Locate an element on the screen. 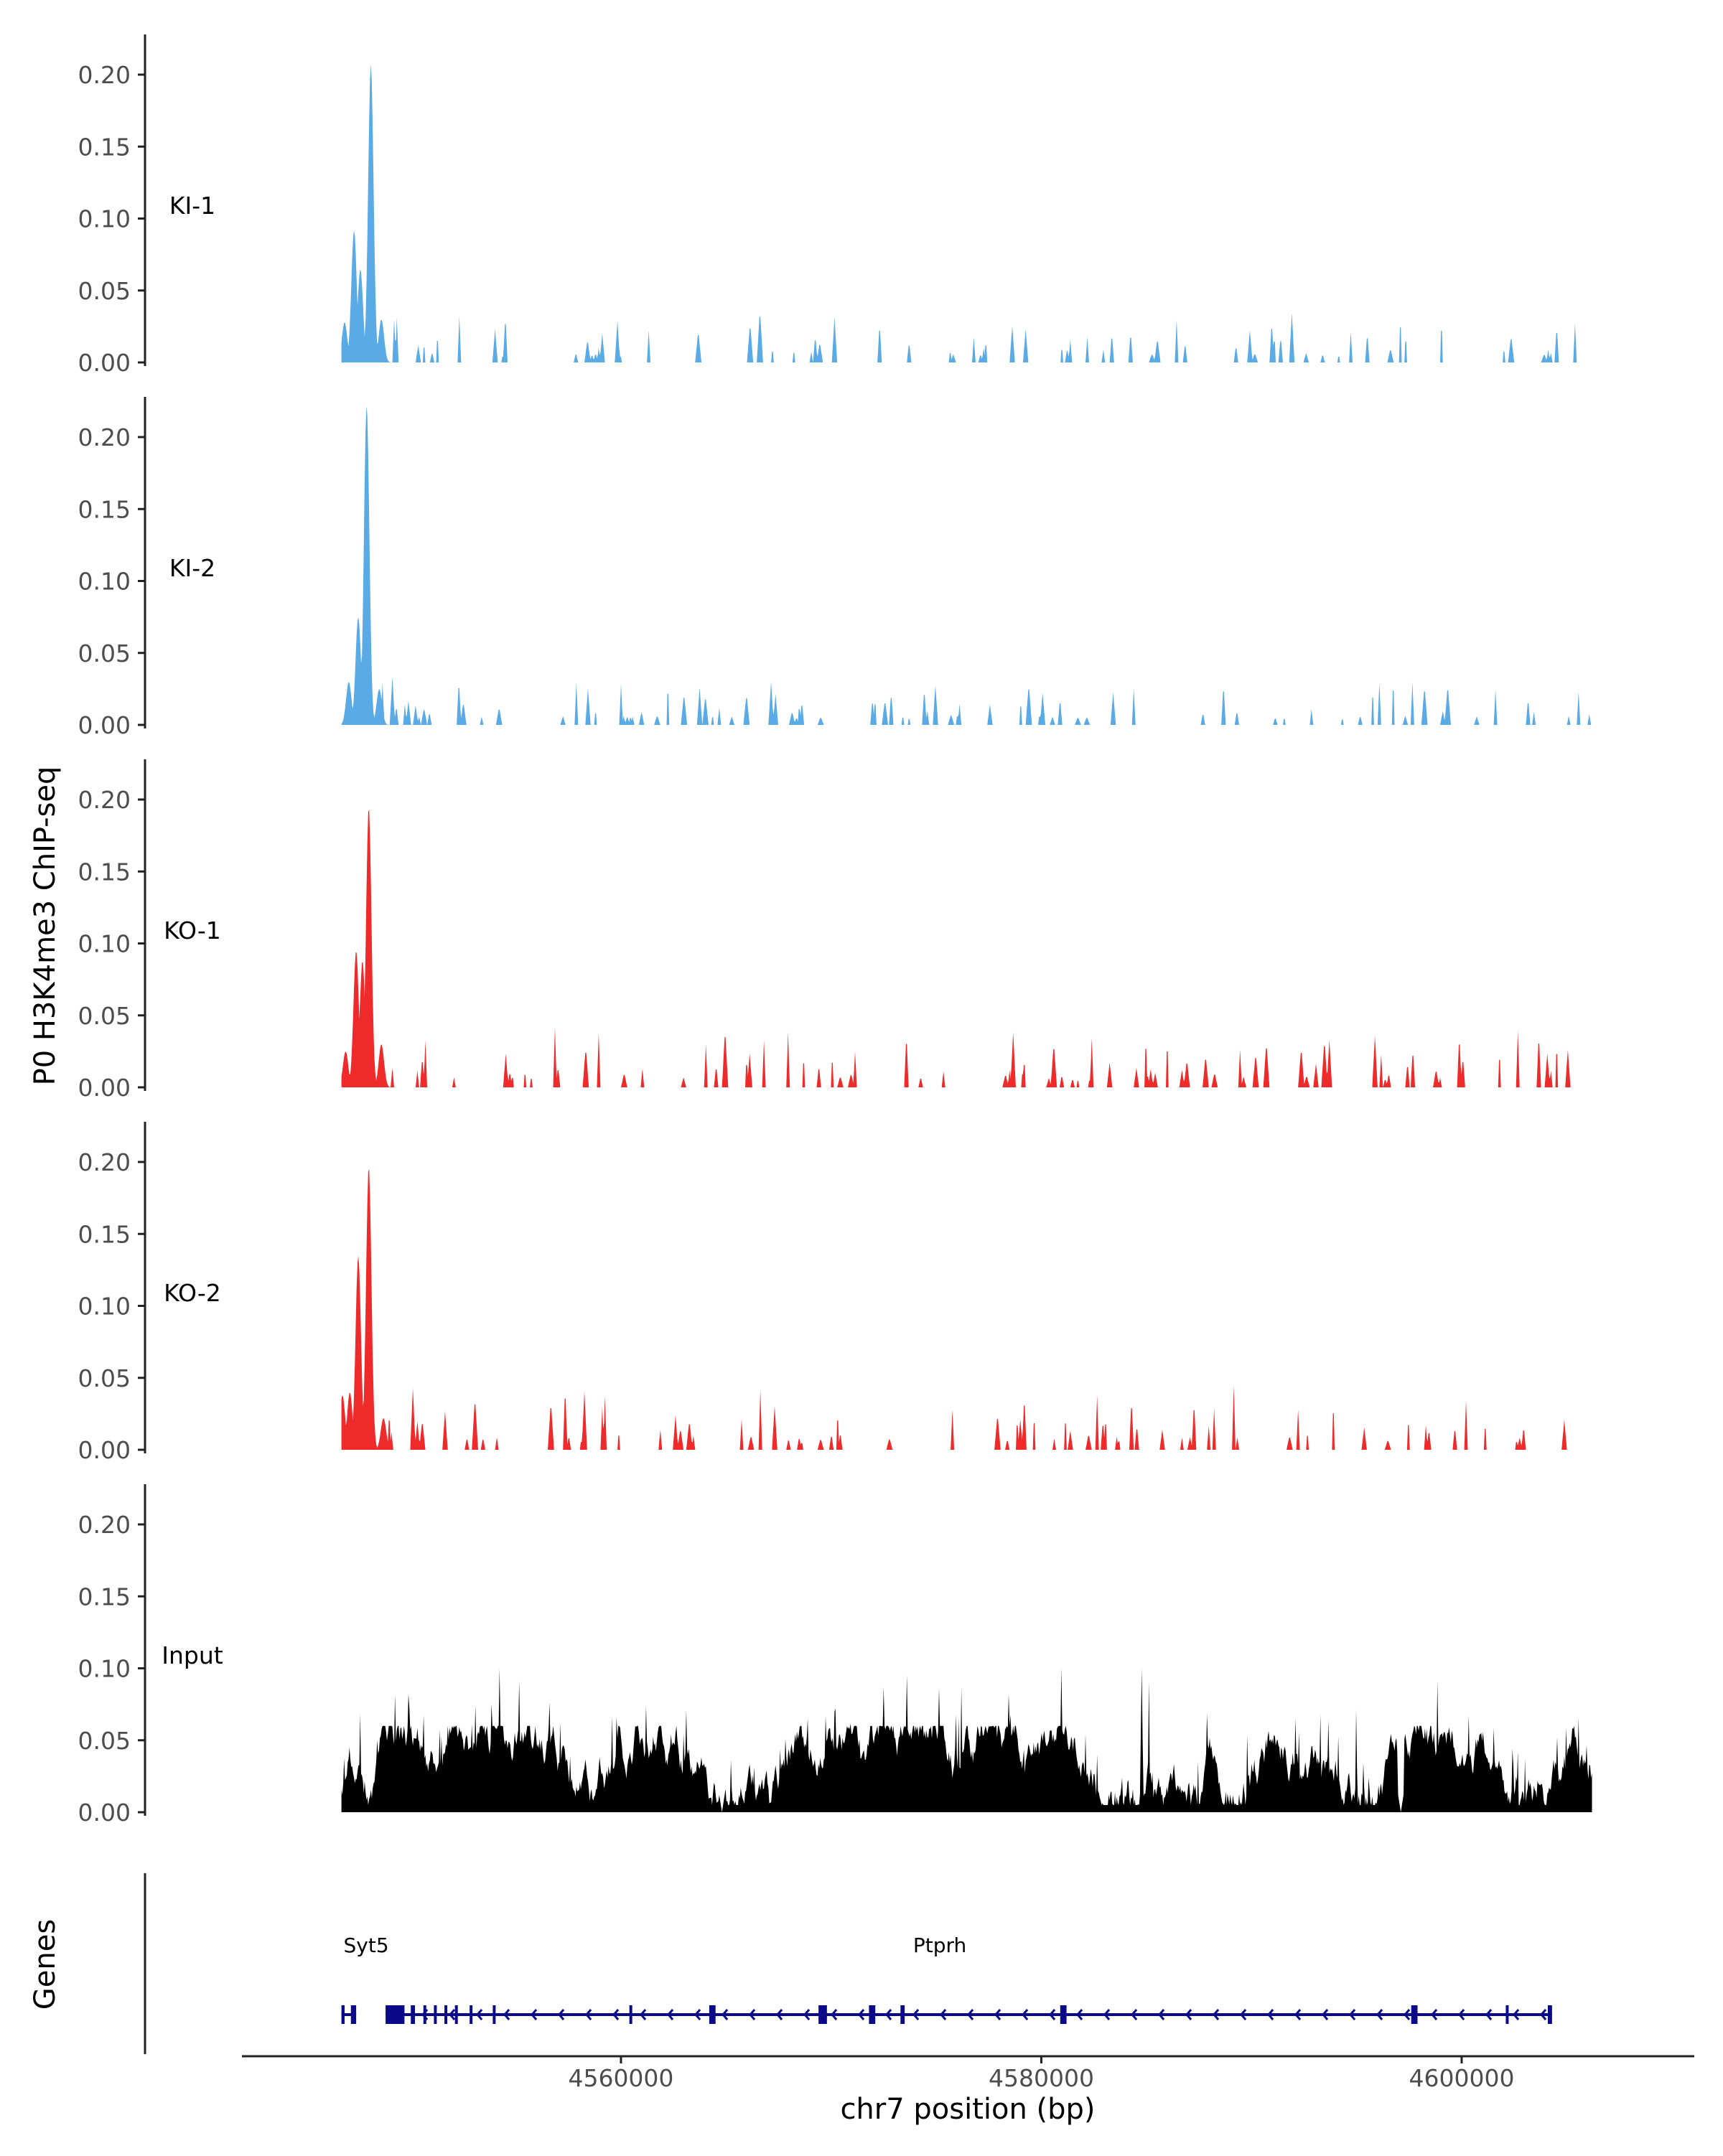 The height and width of the screenshot is (2156, 1723). track-label: KO-2 is located at coordinates (192, 1293).